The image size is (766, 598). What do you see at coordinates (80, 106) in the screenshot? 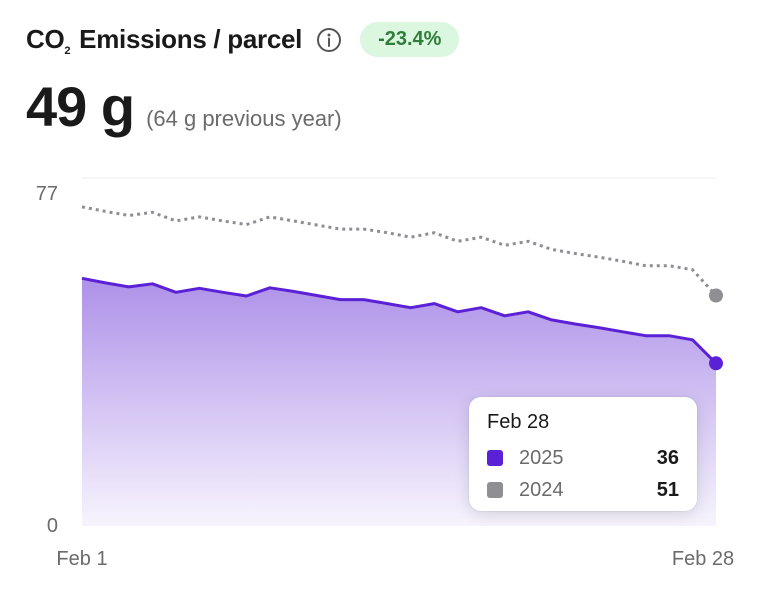
I see `metric-value: 49 g` at bounding box center [80, 106].